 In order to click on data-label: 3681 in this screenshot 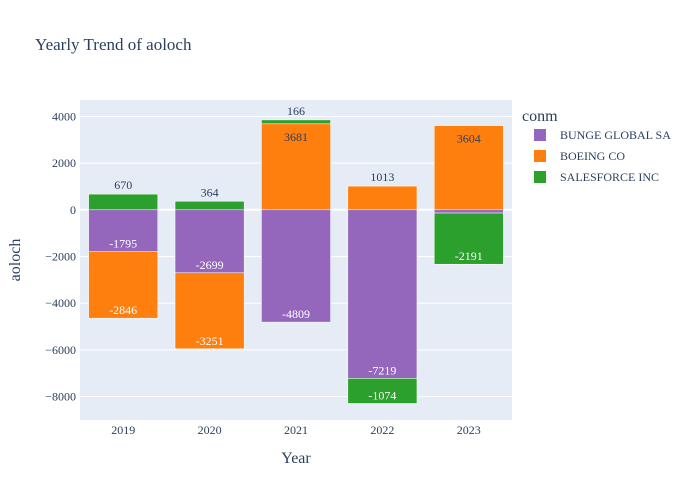, I will do `click(296, 137)`.